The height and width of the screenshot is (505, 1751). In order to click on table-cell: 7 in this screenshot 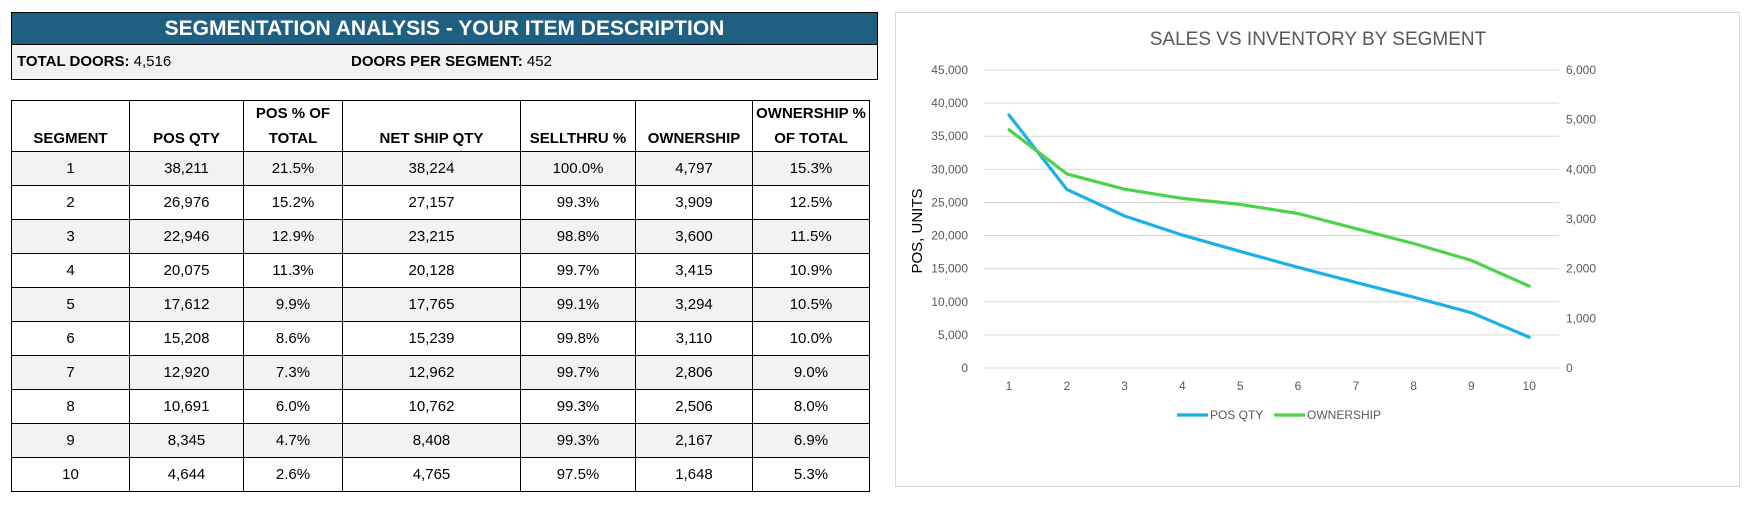, I will do `click(70, 372)`.